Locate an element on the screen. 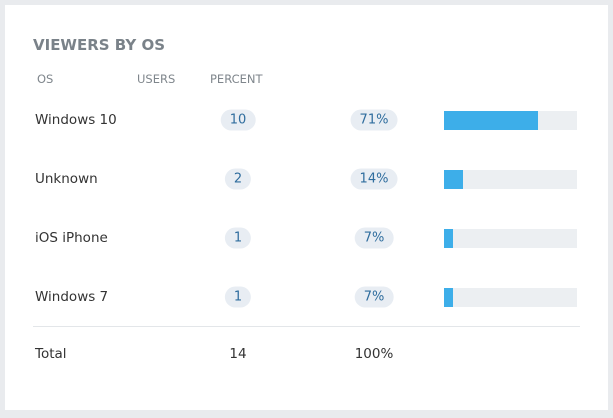  percent-pill: 71% is located at coordinates (374, 120).